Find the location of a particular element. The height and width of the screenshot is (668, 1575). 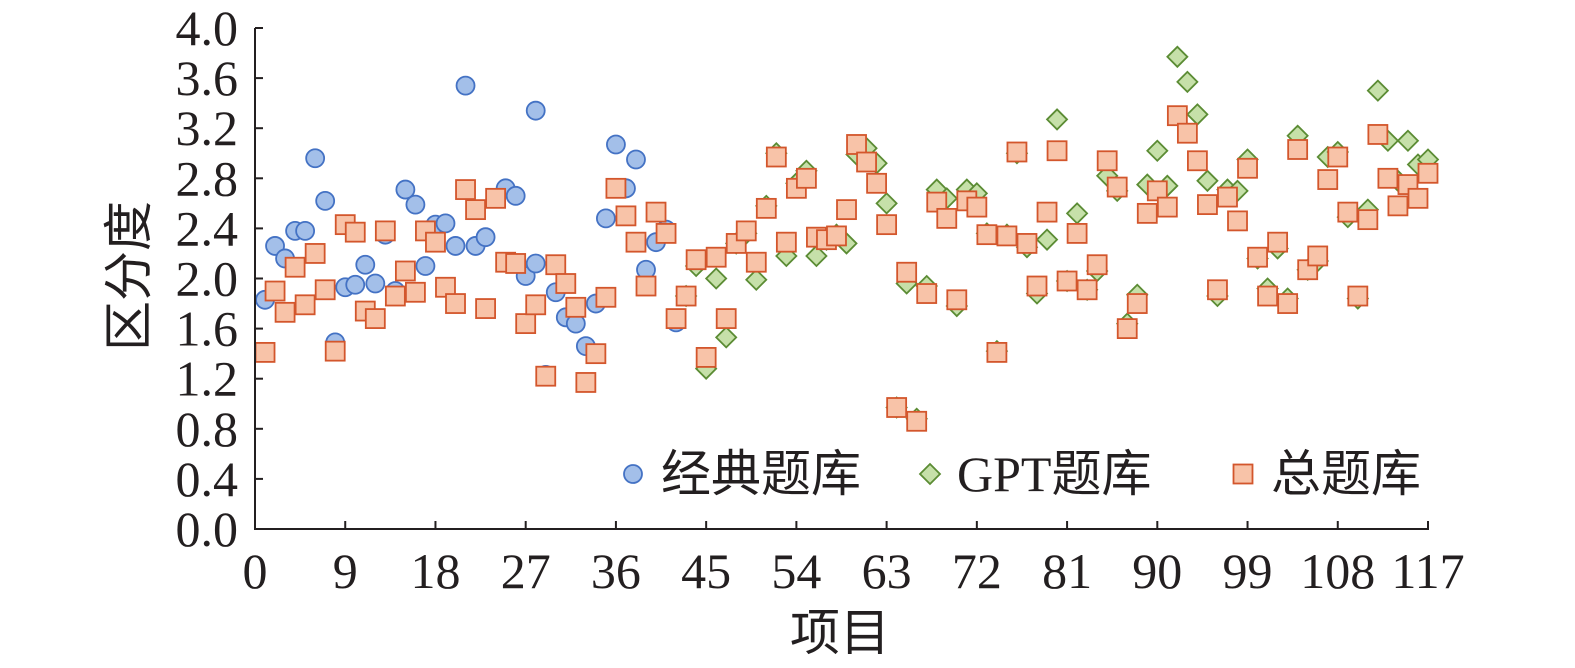

x-tick-label: 63 is located at coordinates (887, 571).